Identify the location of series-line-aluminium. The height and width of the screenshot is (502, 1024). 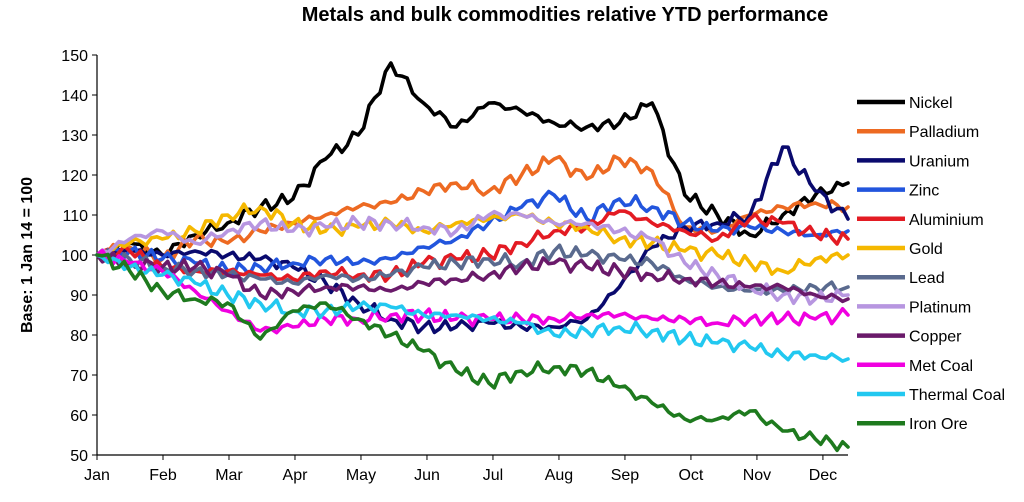
(472, 246).